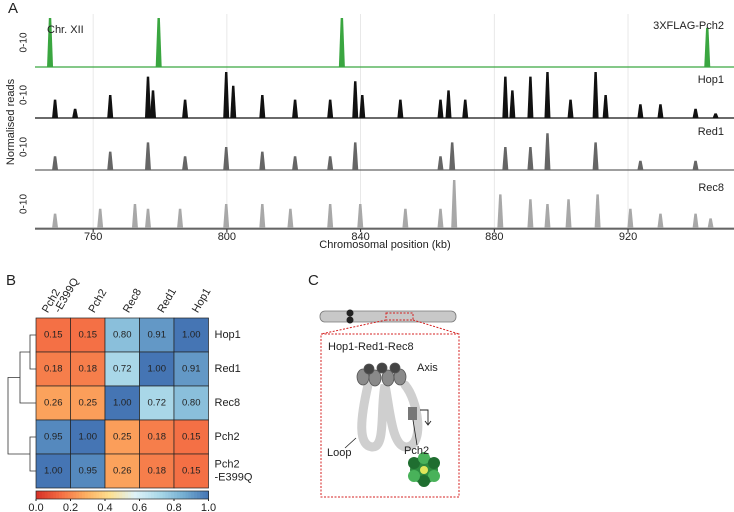 This screenshot has height=512, width=734. I want to click on row-label: Rec8, so click(228, 403).